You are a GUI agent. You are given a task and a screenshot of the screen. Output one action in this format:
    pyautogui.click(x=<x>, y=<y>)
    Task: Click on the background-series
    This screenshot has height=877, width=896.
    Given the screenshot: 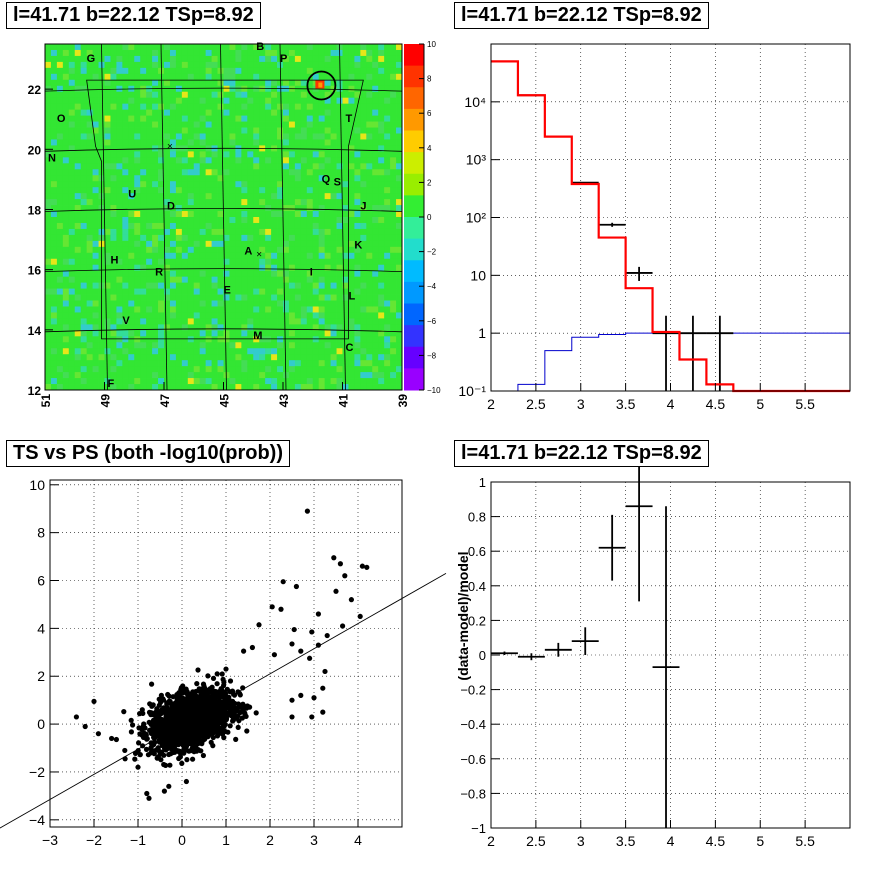 What is the action you would take?
    pyautogui.click(x=670, y=362)
    